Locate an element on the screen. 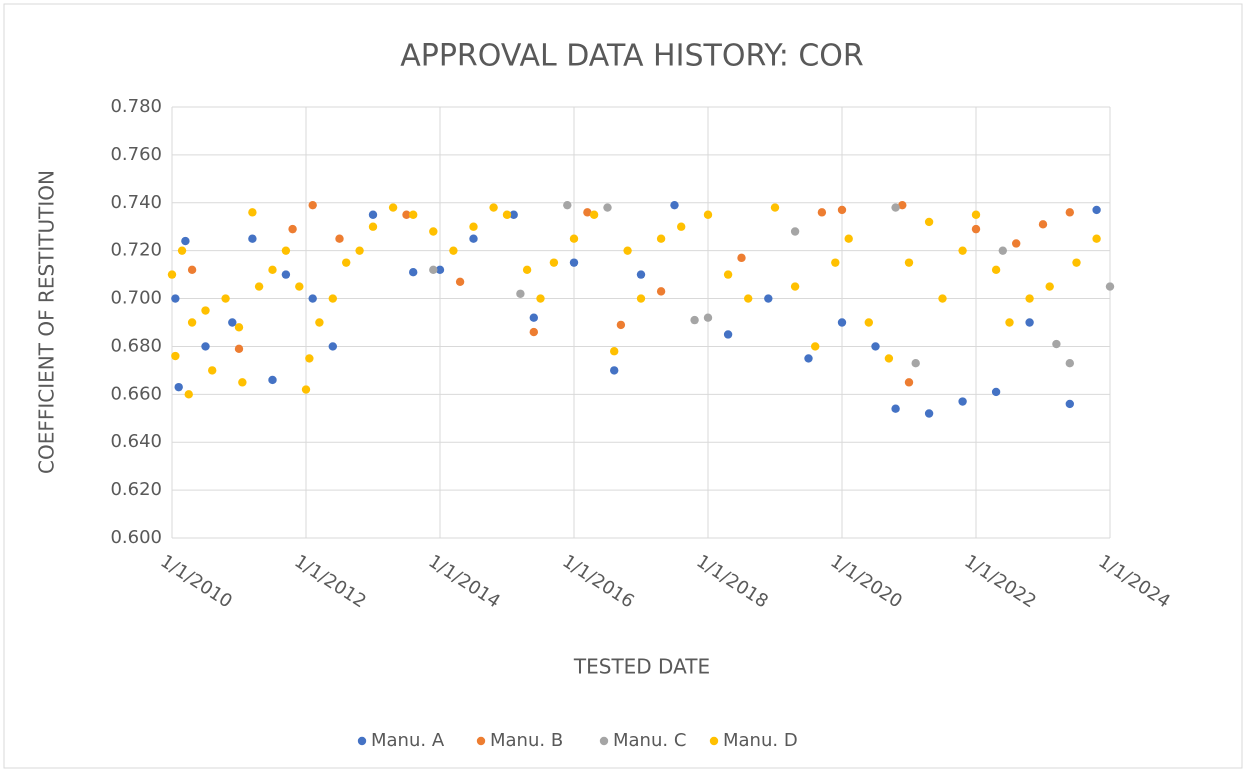 Image resolution: width=1248 pixels, height=773 pixels. y-tick-label: 0.680 is located at coordinates (136, 345).